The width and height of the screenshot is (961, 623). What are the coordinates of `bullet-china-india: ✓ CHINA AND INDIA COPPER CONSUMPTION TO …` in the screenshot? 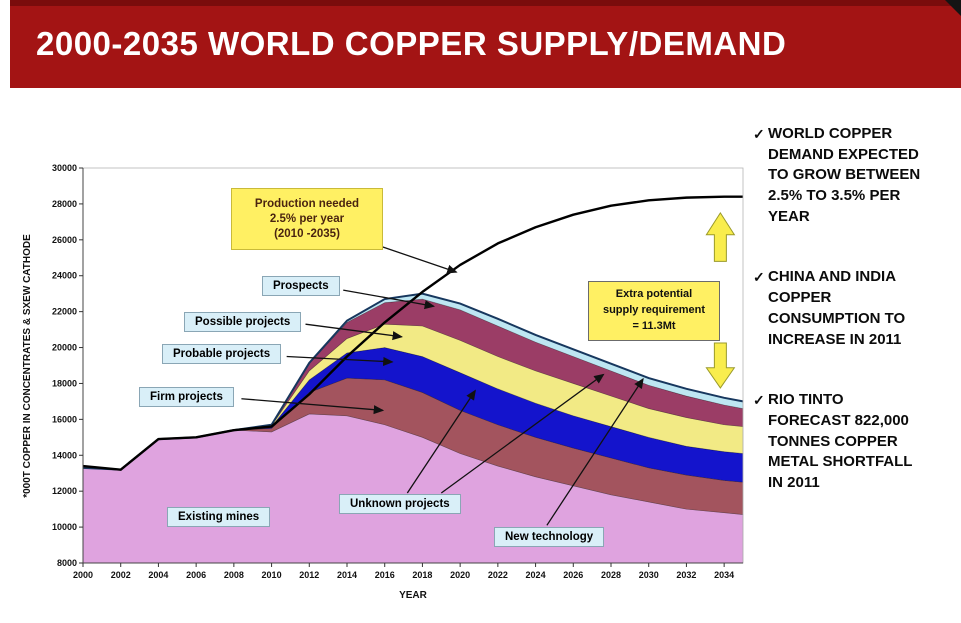 It's located at (838, 308).